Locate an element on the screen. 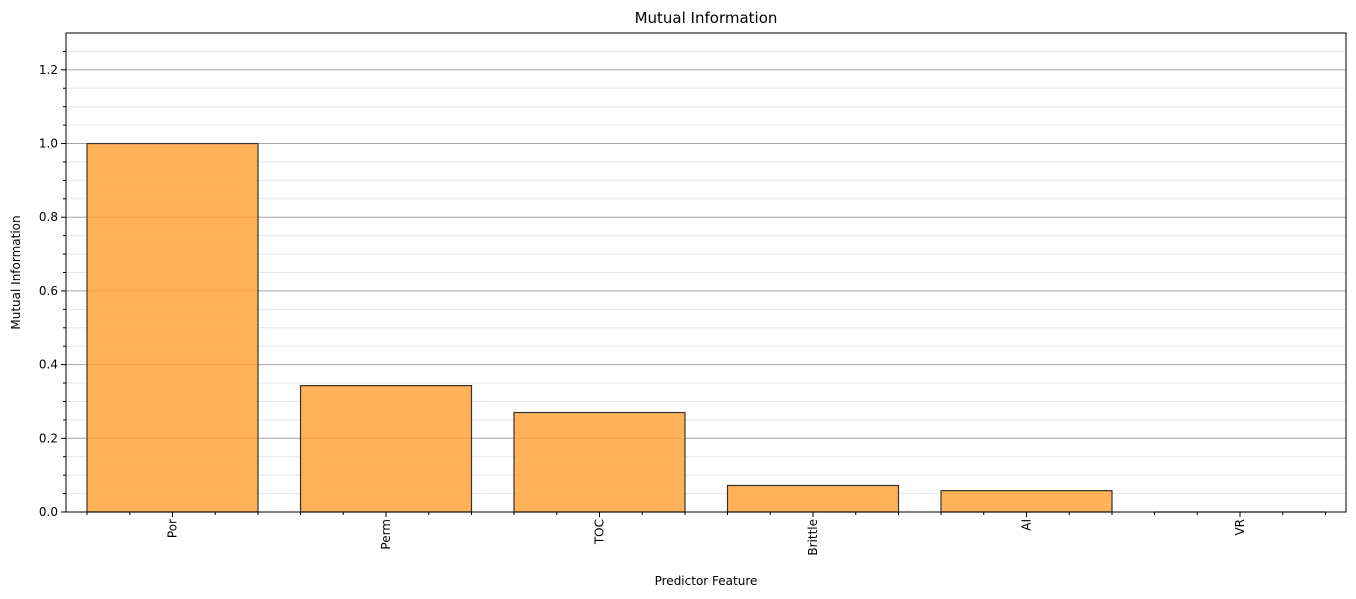 The width and height of the screenshot is (1356, 599). y-tick-label: 0.8 is located at coordinates (48, 217).